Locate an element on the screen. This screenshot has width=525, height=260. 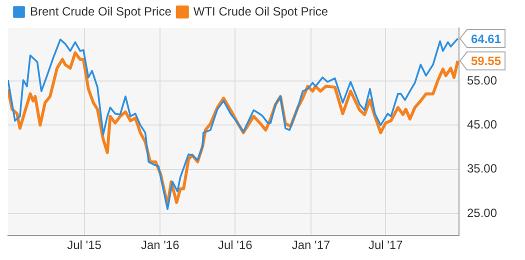
data-label: 64.61 is located at coordinates (486, 39).